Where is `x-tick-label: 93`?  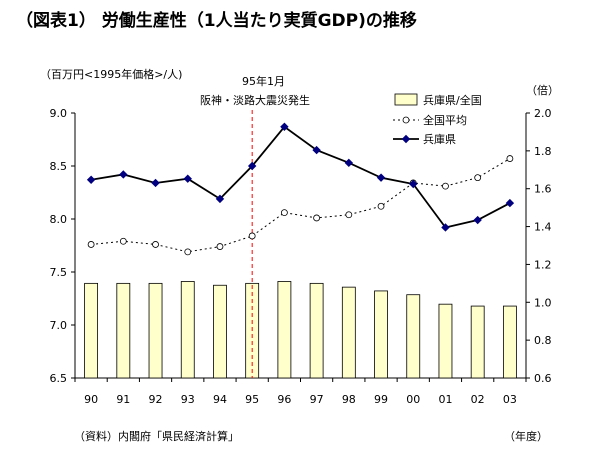 x-tick-label: 93 is located at coordinates (188, 399).